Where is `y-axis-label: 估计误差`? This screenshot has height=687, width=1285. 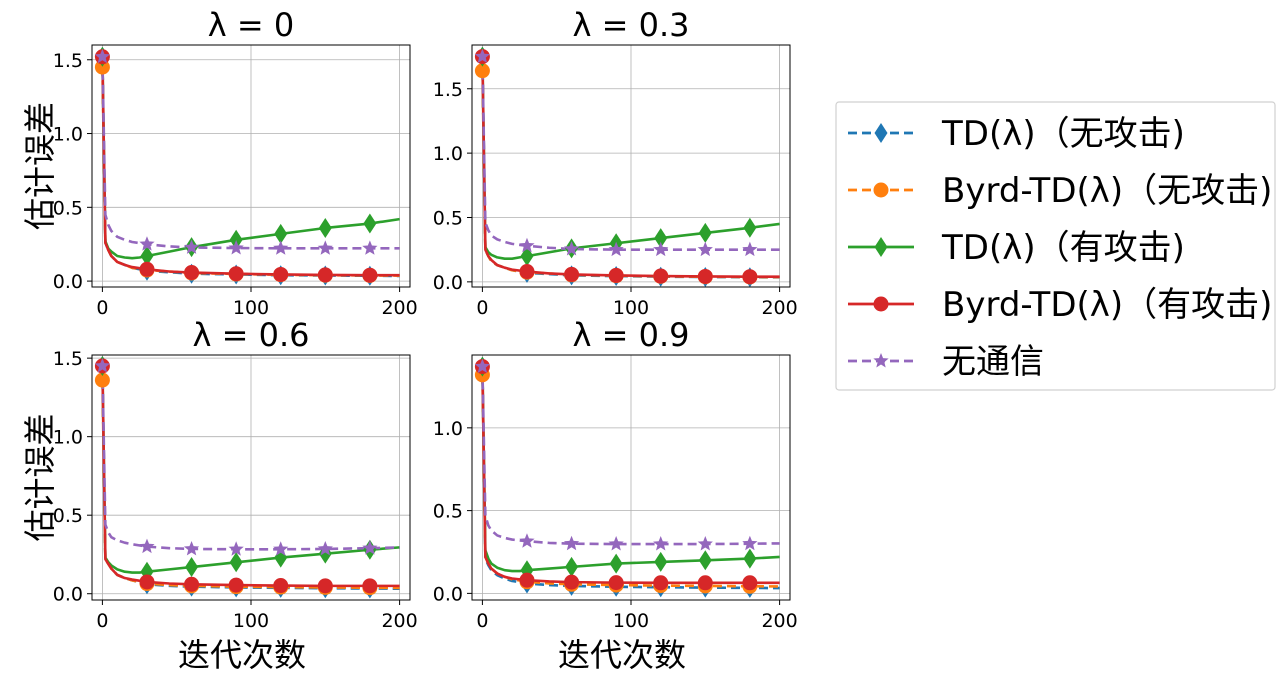
y-axis-label: 估计误差 is located at coordinates (40, 166).